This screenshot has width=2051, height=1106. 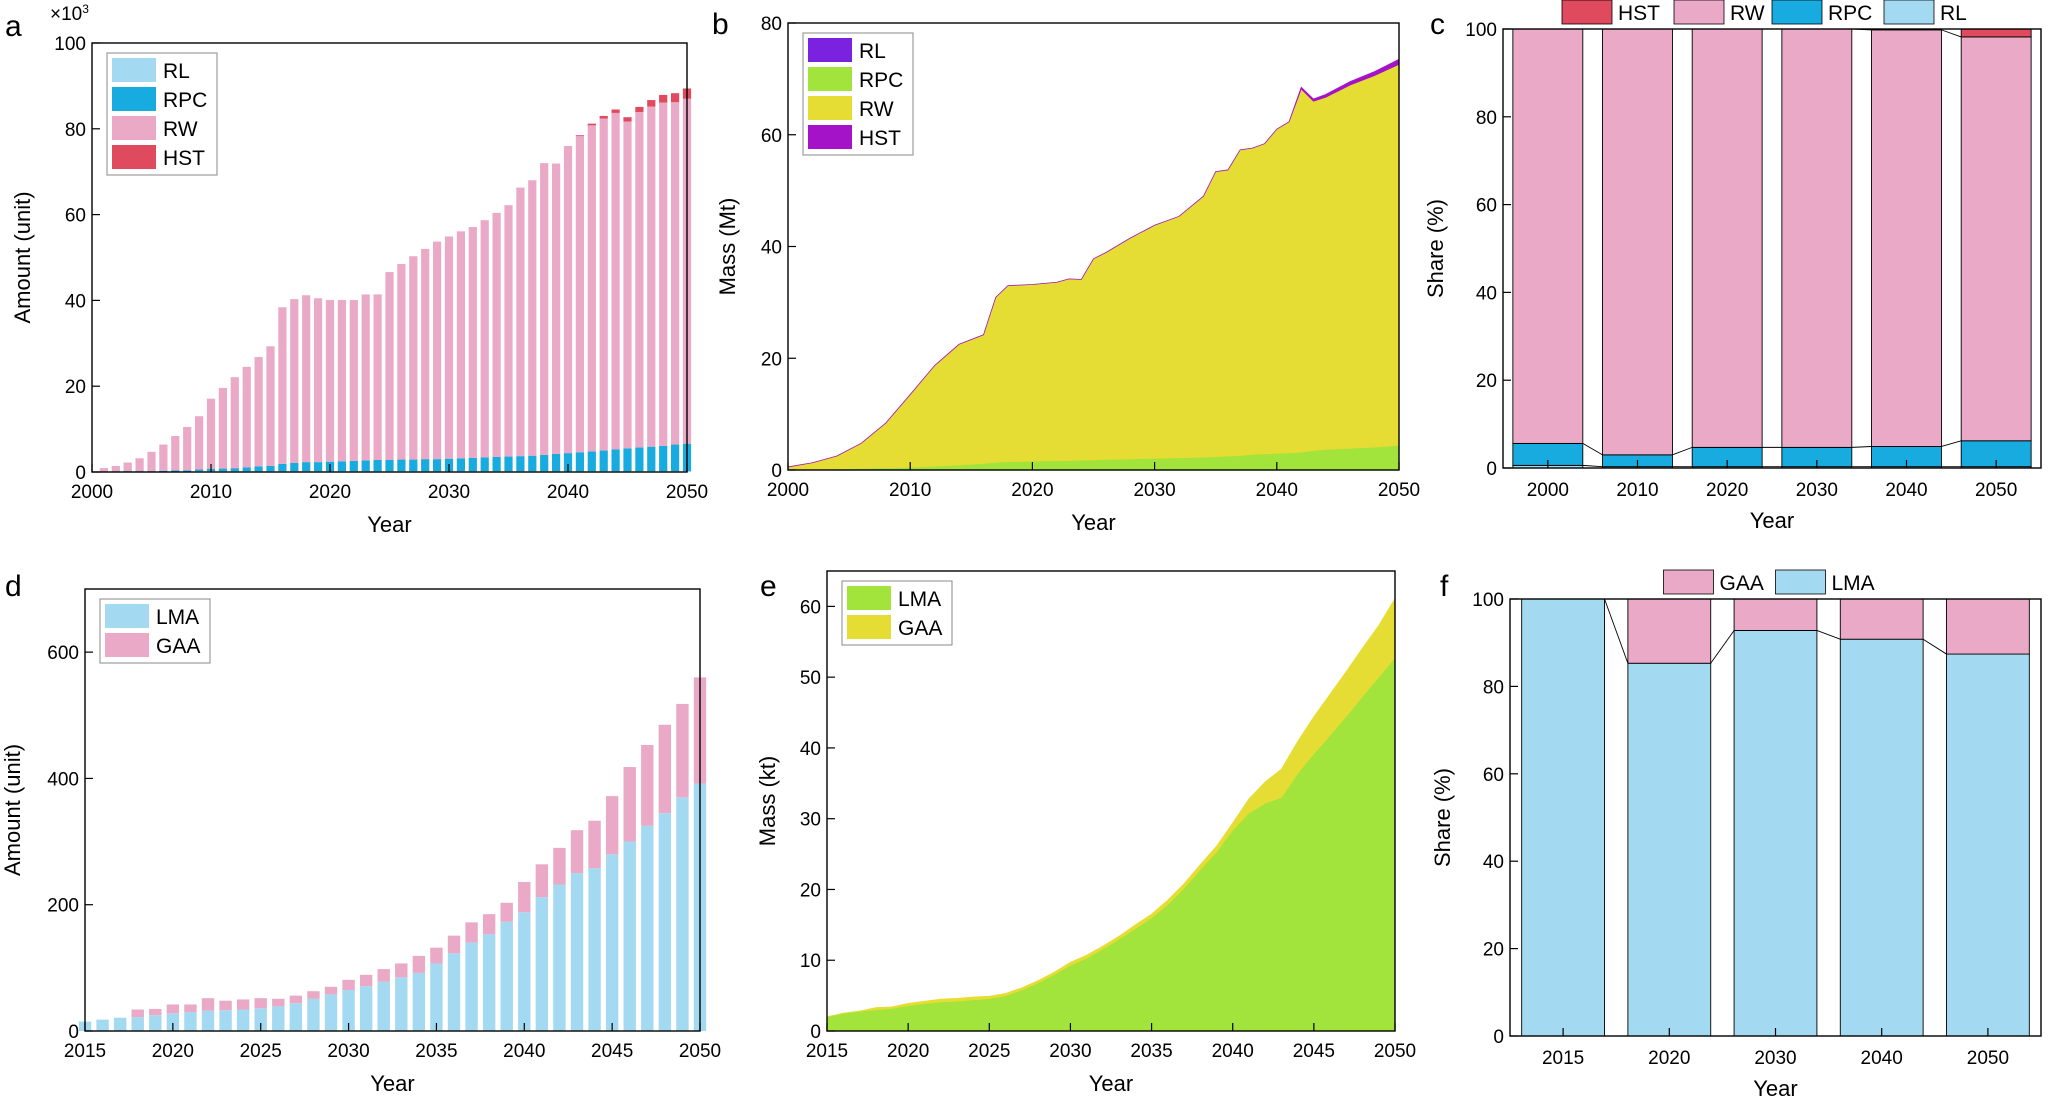 I want to click on x-tick-label: 2045, so click(x=612, y=1051).